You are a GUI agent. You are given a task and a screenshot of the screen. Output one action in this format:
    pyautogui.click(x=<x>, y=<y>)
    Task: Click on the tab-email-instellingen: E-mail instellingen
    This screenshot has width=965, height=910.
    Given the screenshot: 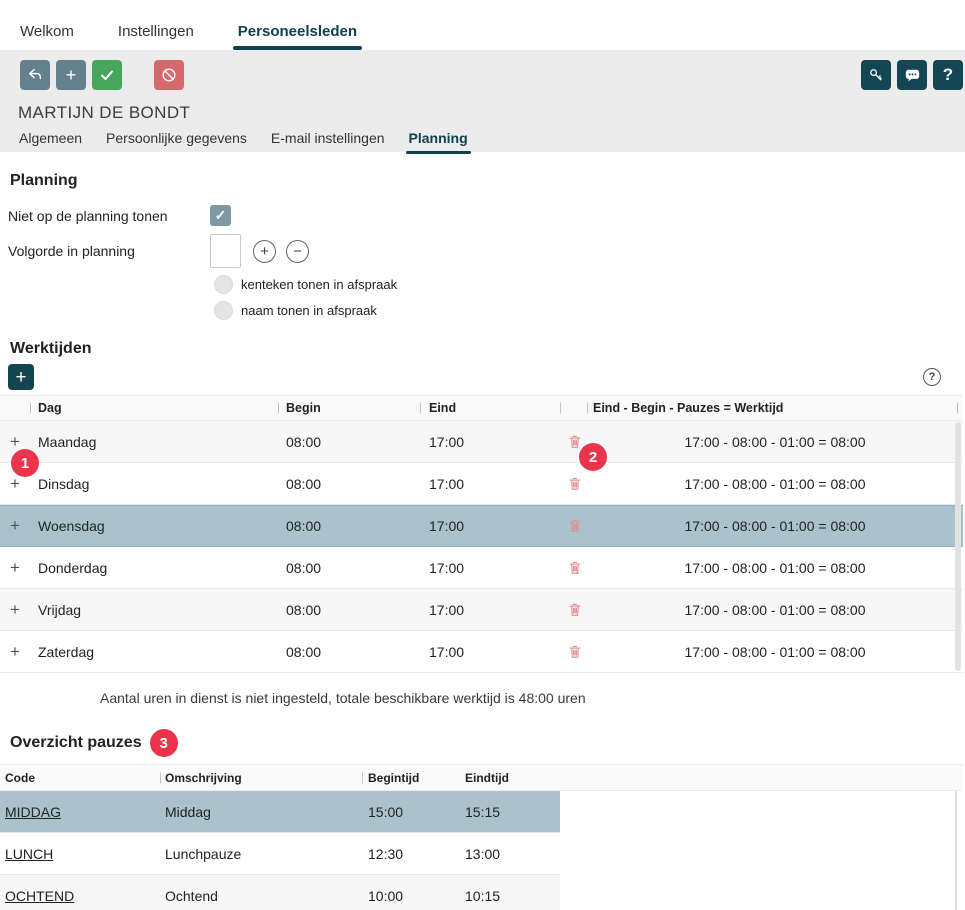 What is the action you would take?
    pyautogui.click(x=327, y=138)
    